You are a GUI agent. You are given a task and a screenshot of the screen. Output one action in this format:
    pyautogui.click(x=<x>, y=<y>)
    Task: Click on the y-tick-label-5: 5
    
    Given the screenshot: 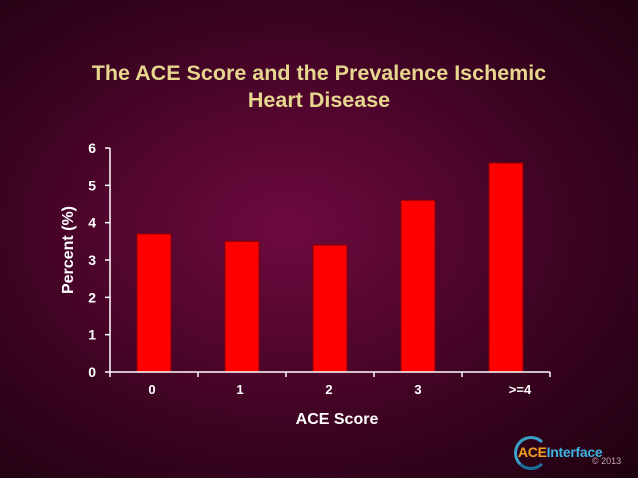 What is the action you would take?
    pyautogui.click(x=92, y=185)
    